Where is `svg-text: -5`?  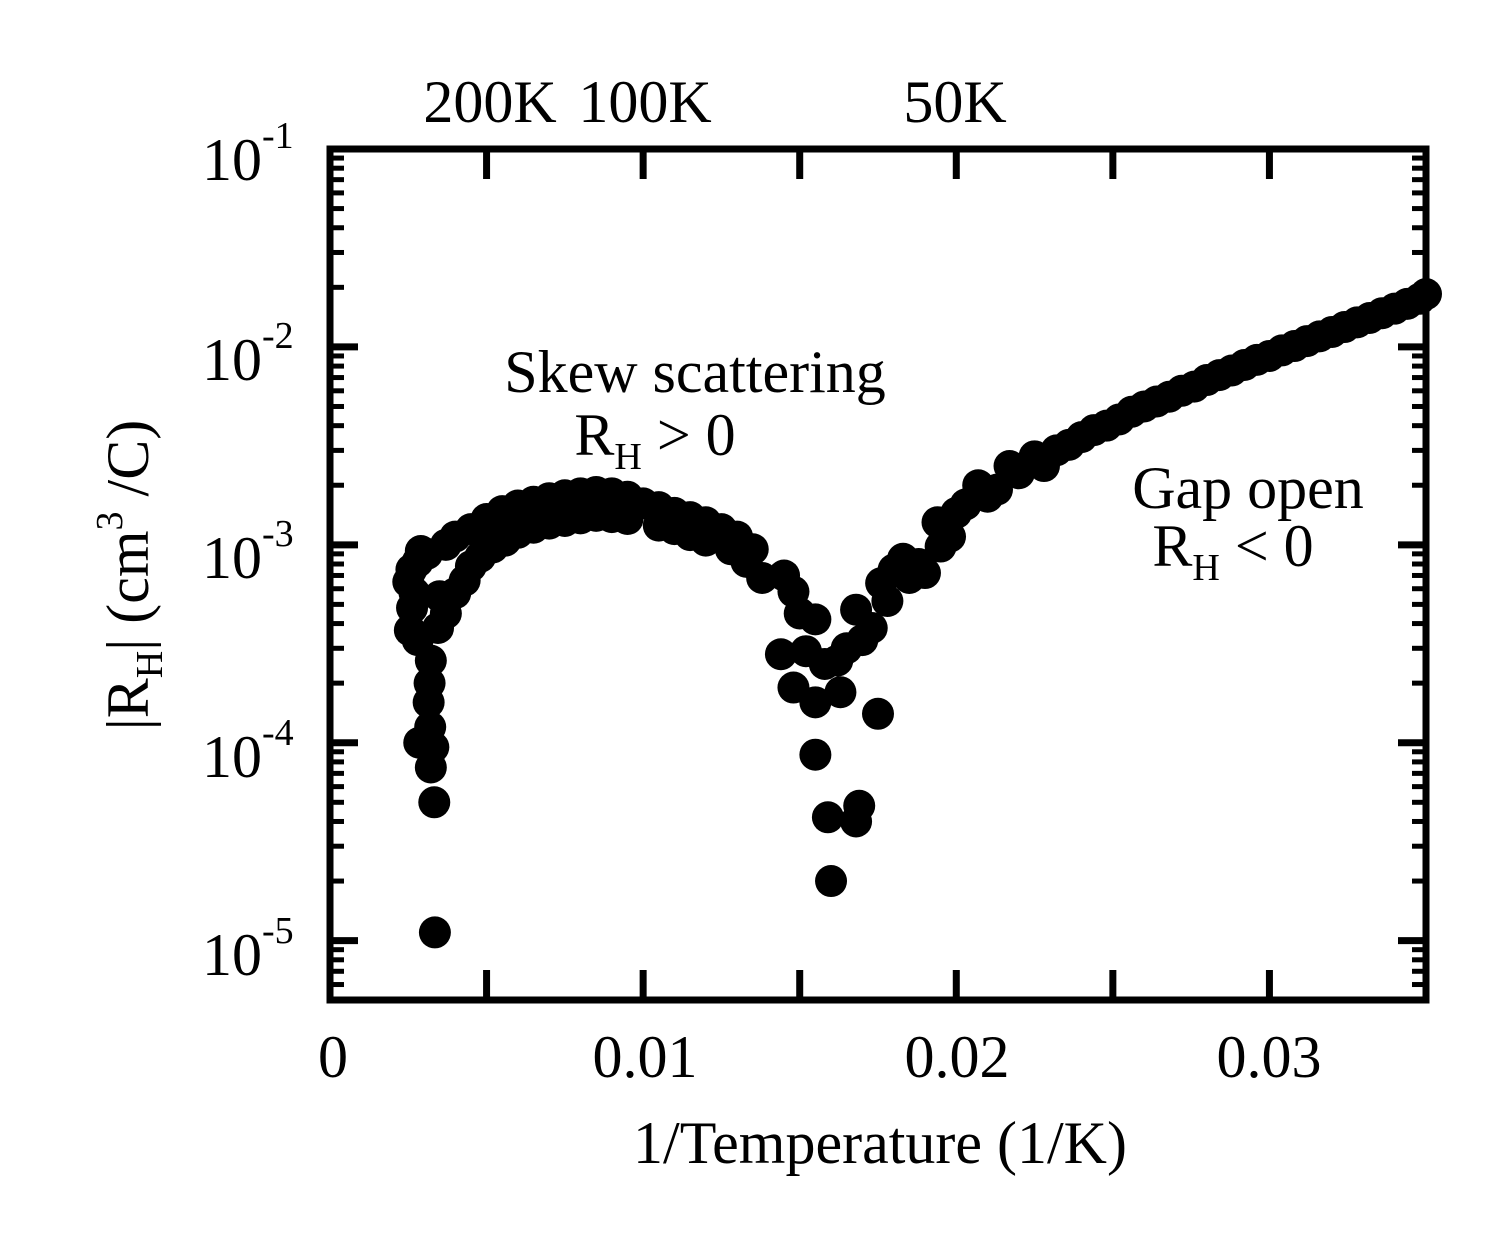 svg-text: -5 is located at coordinates (278, 931).